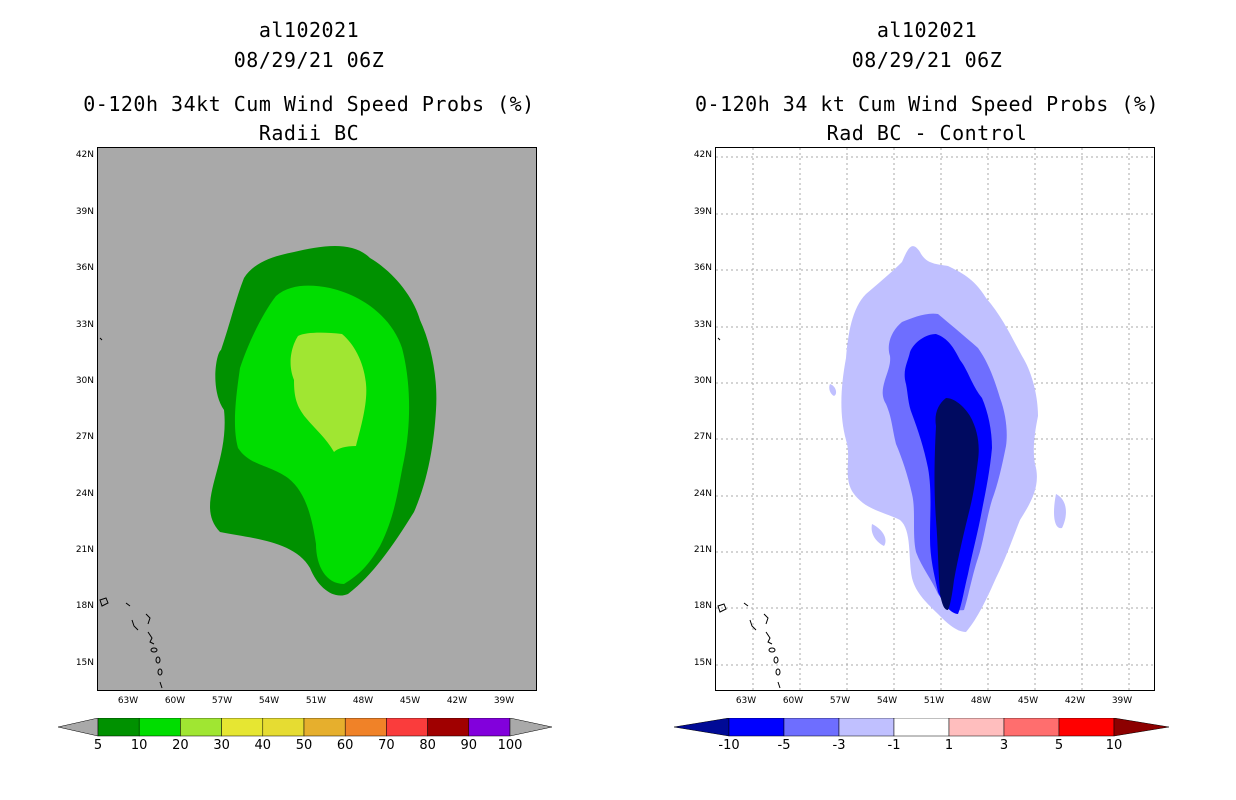  I want to click on colorbar-label: 3, so click(1004, 745).